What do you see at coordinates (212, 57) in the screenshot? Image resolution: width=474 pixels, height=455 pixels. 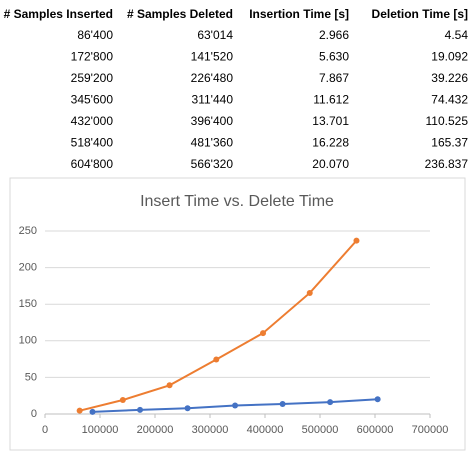 I see `table-cell: 141'520` at bounding box center [212, 57].